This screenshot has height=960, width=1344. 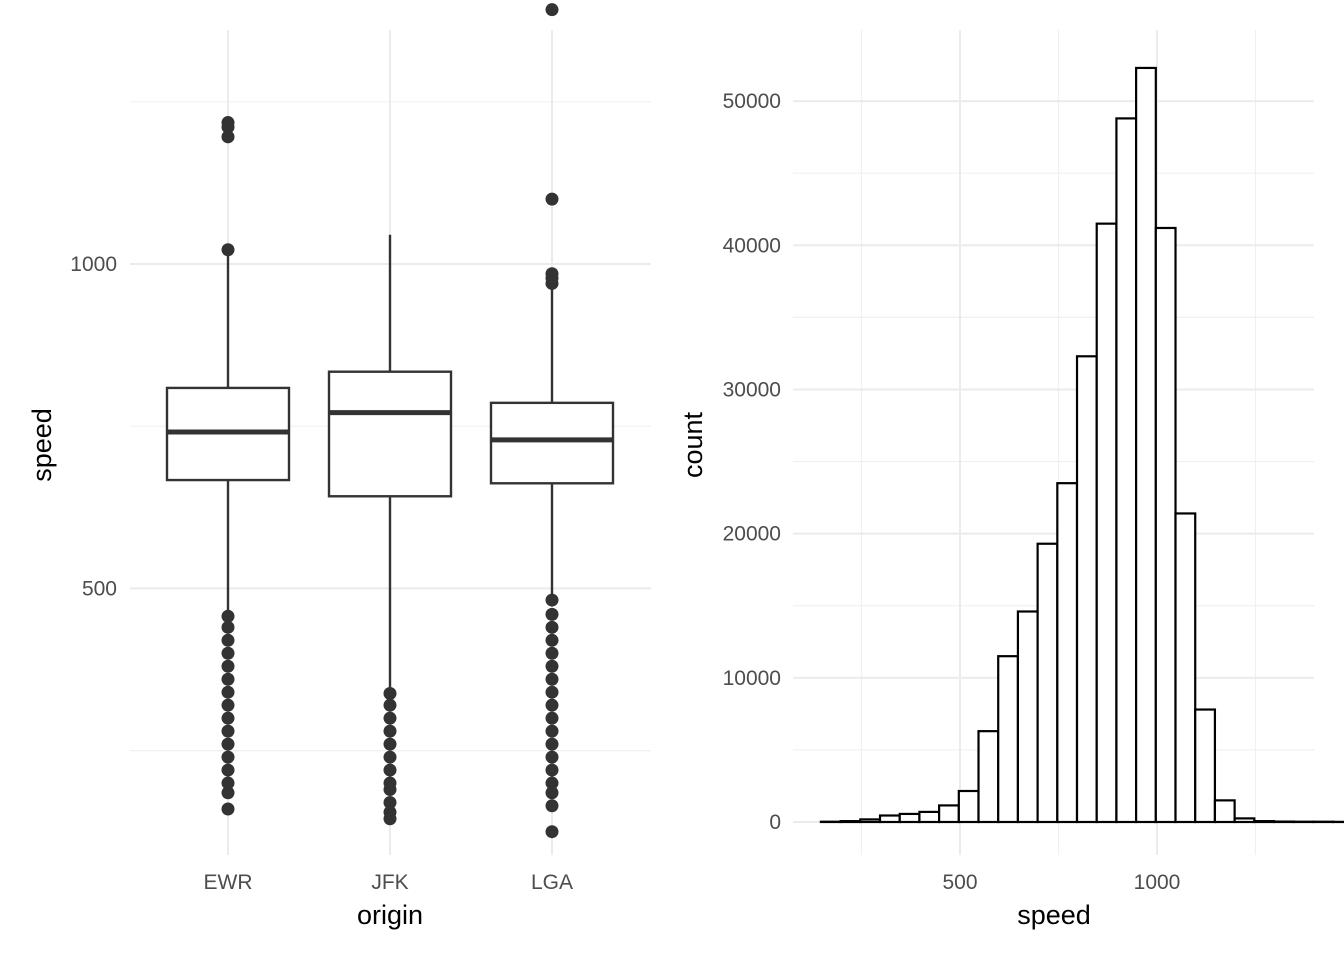 What do you see at coordinates (552, 882) in the screenshot?
I see `boxplot-x-tick-label: LGA` at bounding box center [552, 882].